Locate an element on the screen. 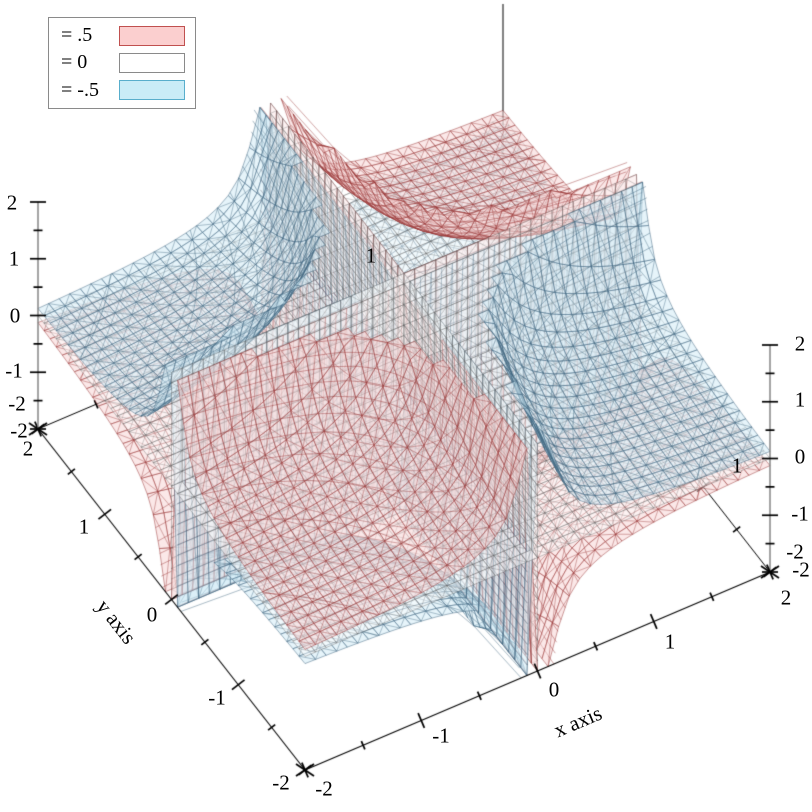 The width and height of the screenshot is (812, 812). x-axis-tick-label: -2 is located at coordinates (324, 788).